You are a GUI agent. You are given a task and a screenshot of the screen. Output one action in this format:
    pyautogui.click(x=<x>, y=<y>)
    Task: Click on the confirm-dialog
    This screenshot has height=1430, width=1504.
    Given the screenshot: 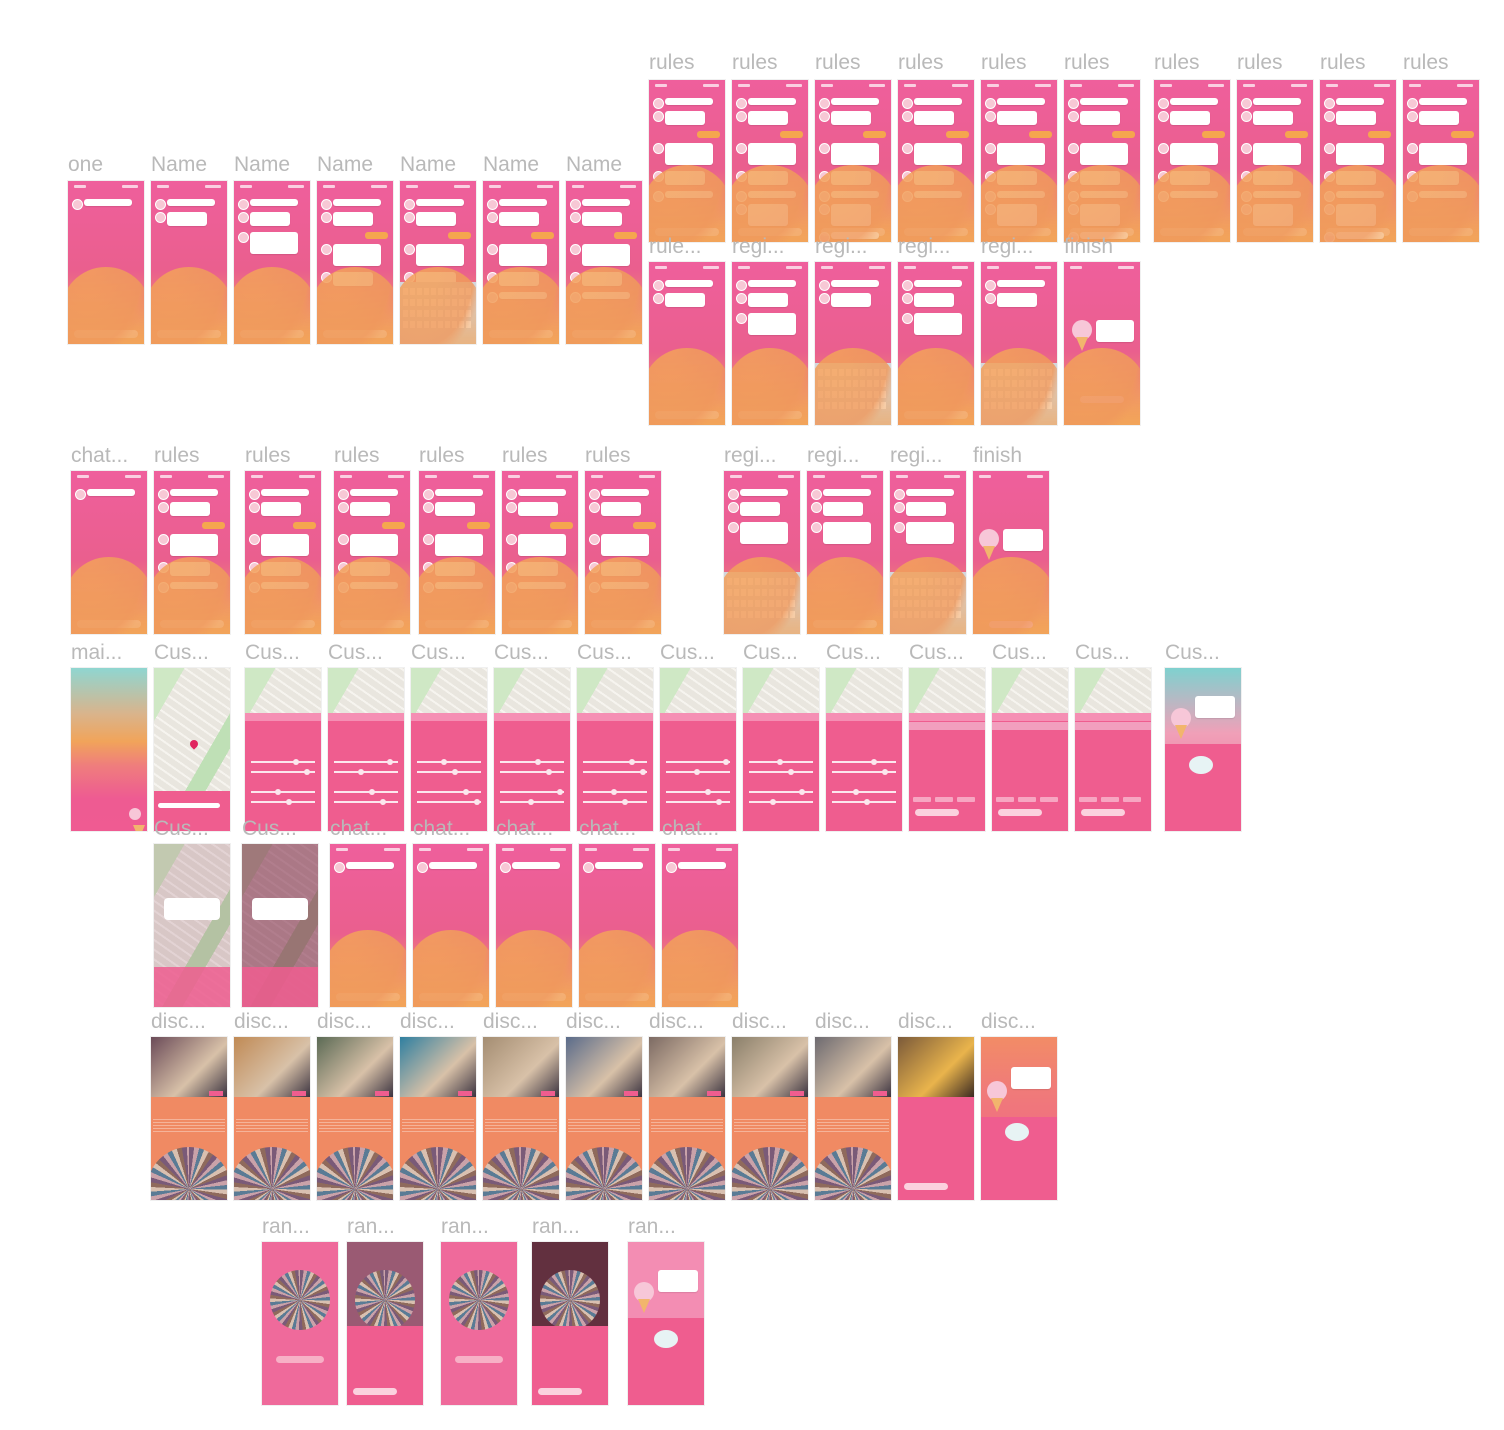 What is the action you would take?
    pyautogui.click(x=280, y=909)
    